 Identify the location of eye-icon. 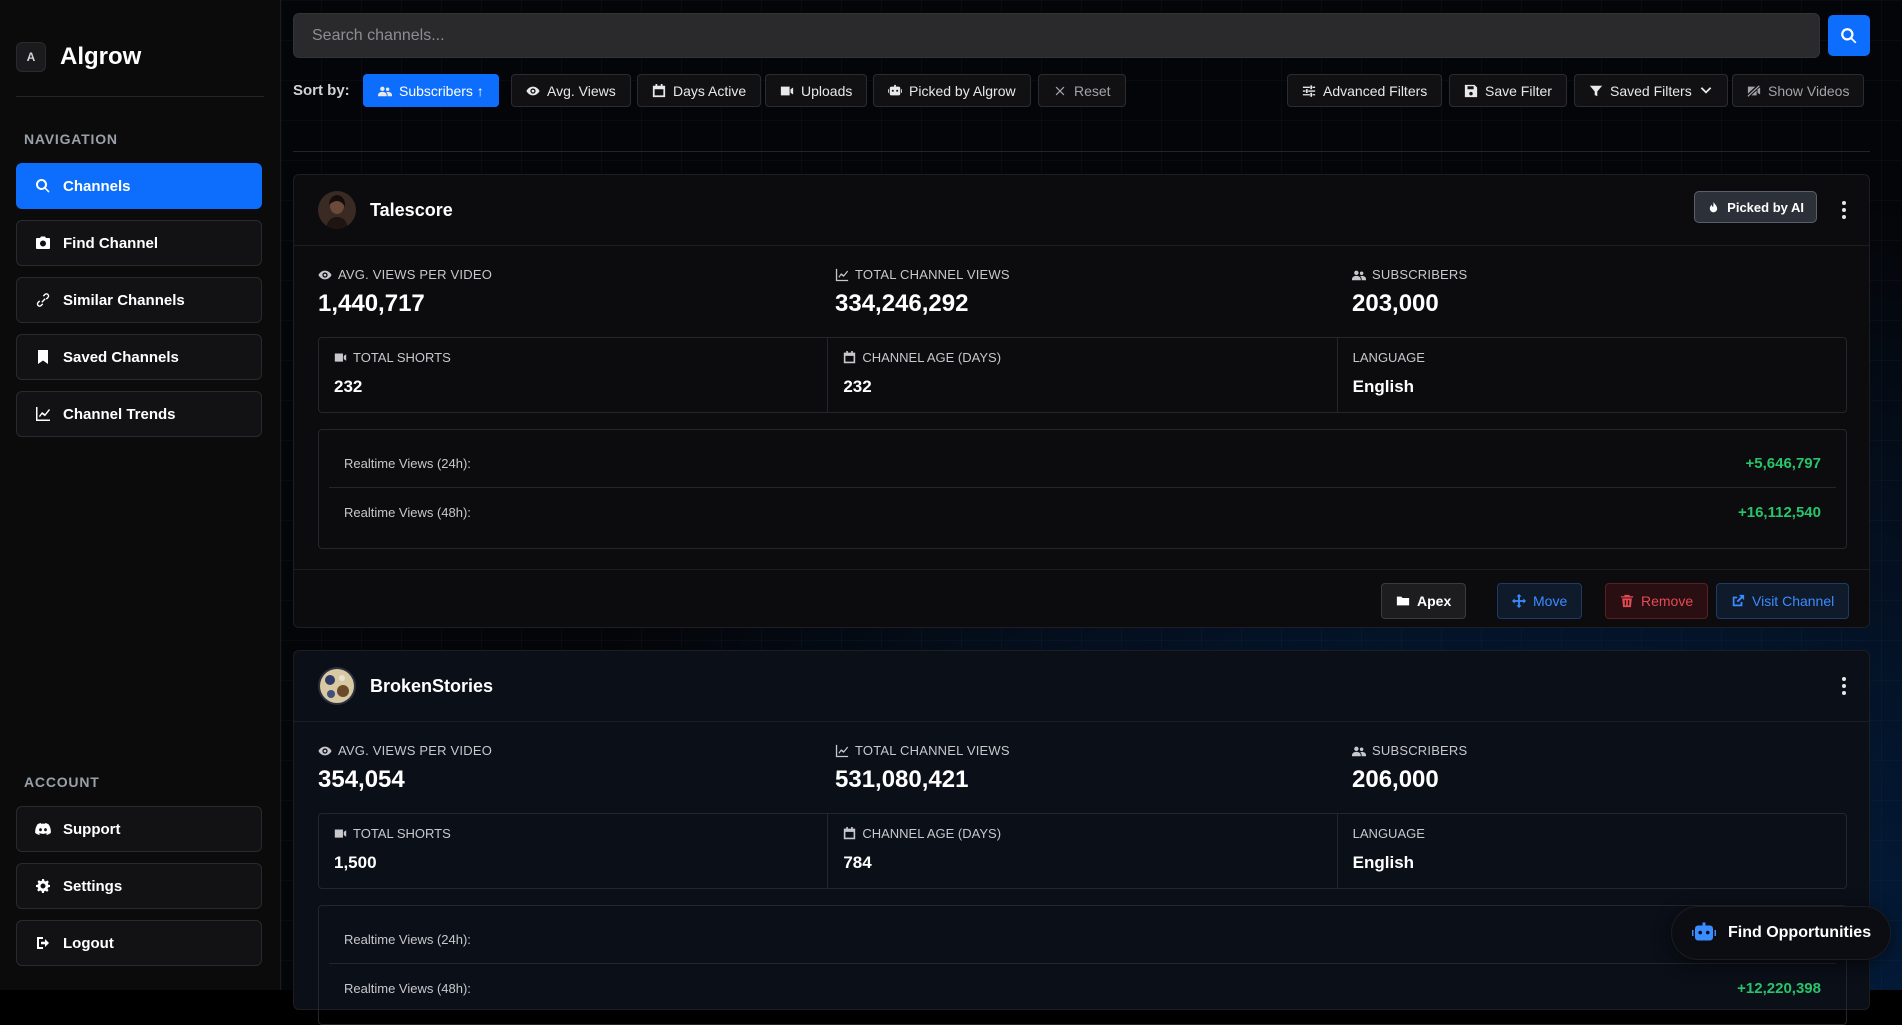
(325, 274).